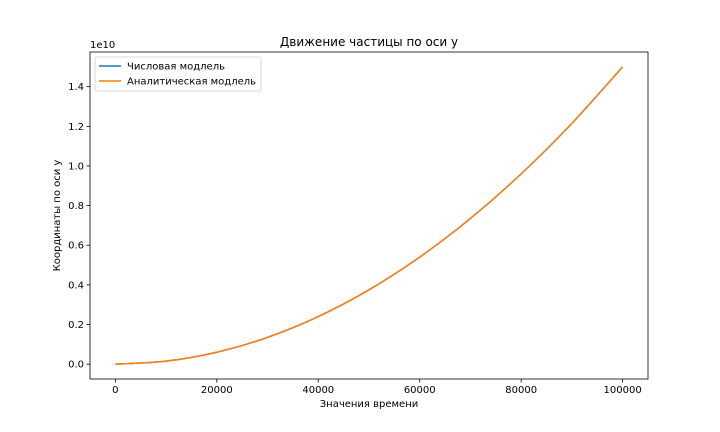 This screenshot has width=720, height=432. I want to click on y-ticks: 0.0 0.2 0.4 0.6 0.8 1.0 1.2 1.4, so click(79, 226).